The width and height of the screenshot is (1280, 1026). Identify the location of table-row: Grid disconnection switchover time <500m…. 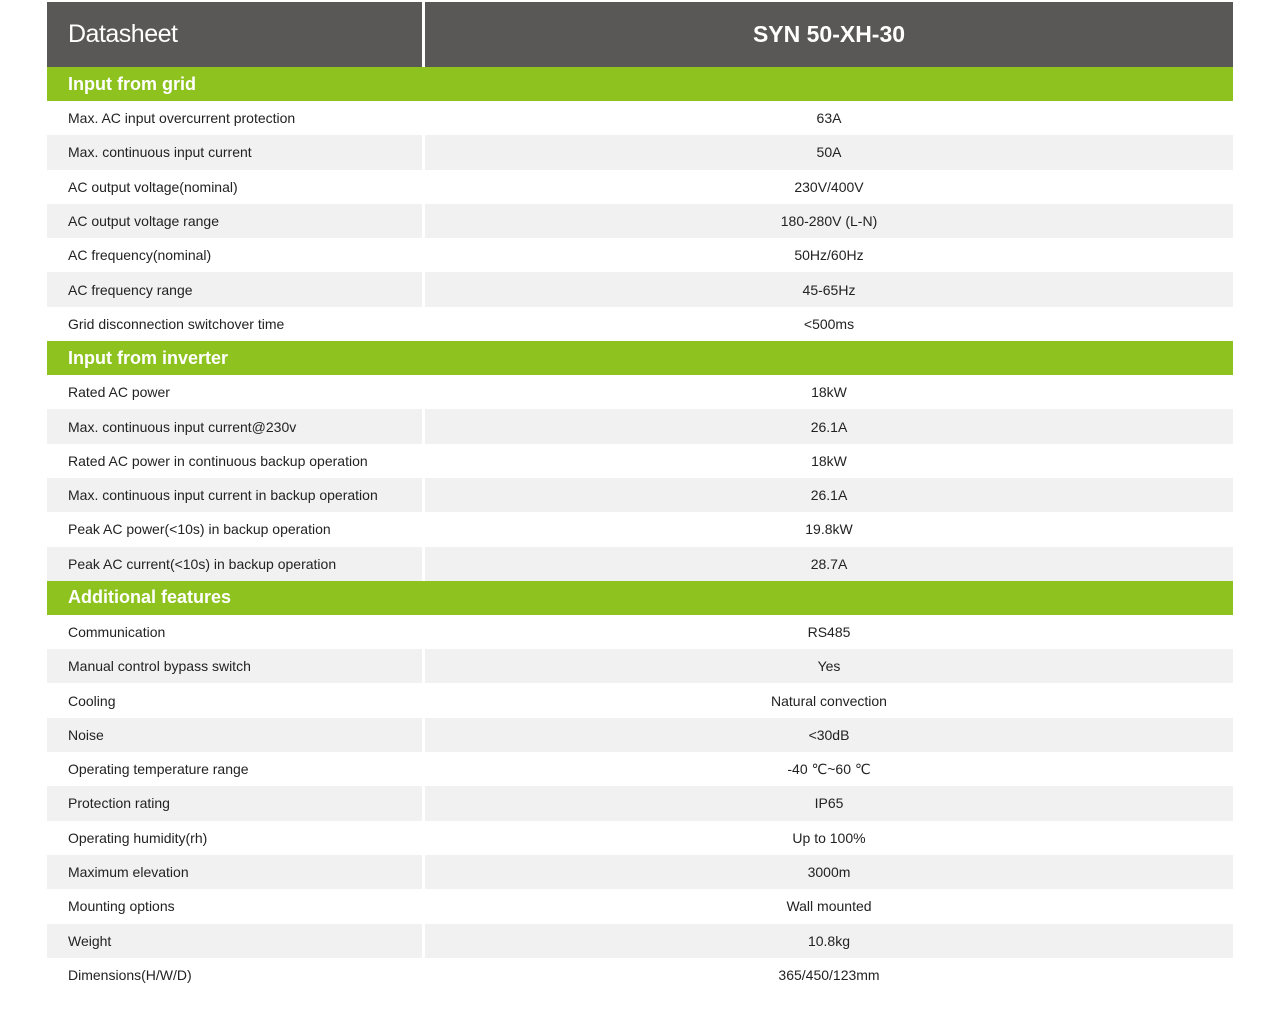
(640, 324).